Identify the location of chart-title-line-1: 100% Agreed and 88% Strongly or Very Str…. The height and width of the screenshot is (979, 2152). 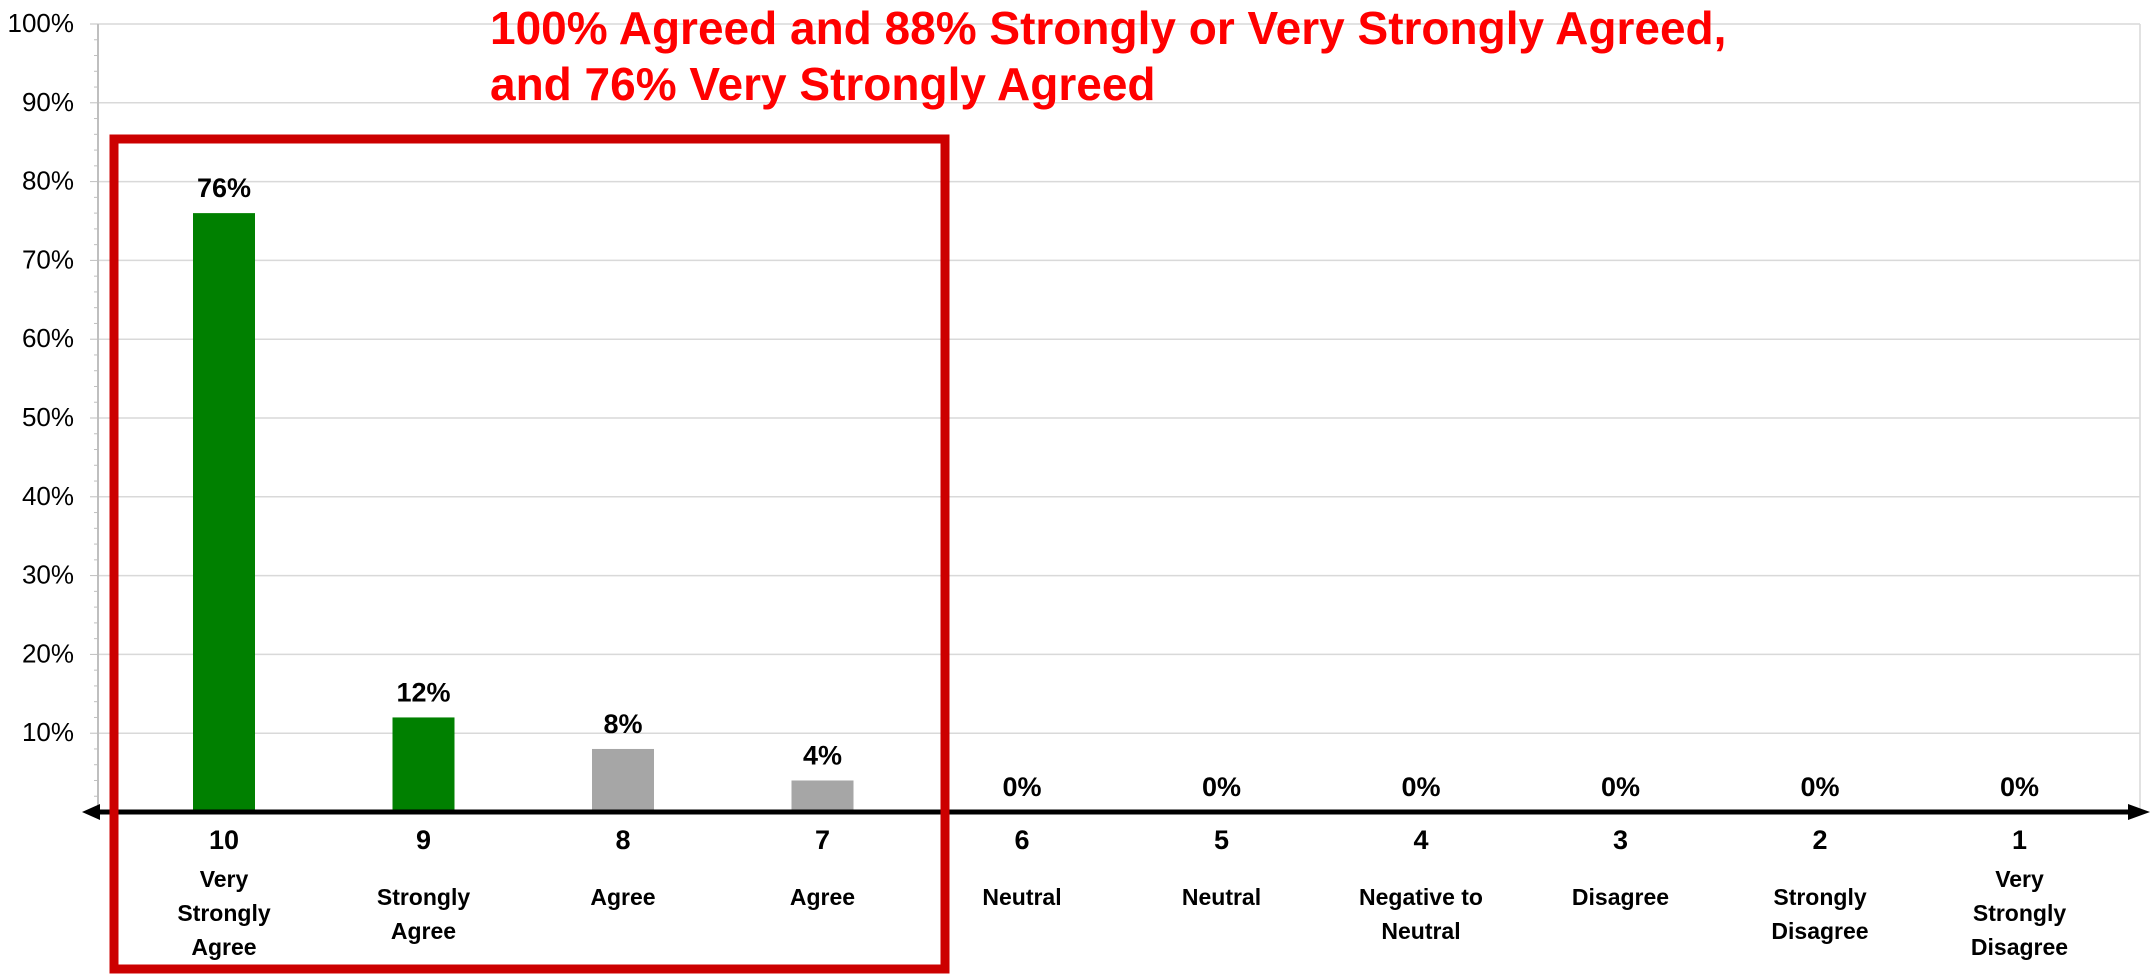
(1108, 28).